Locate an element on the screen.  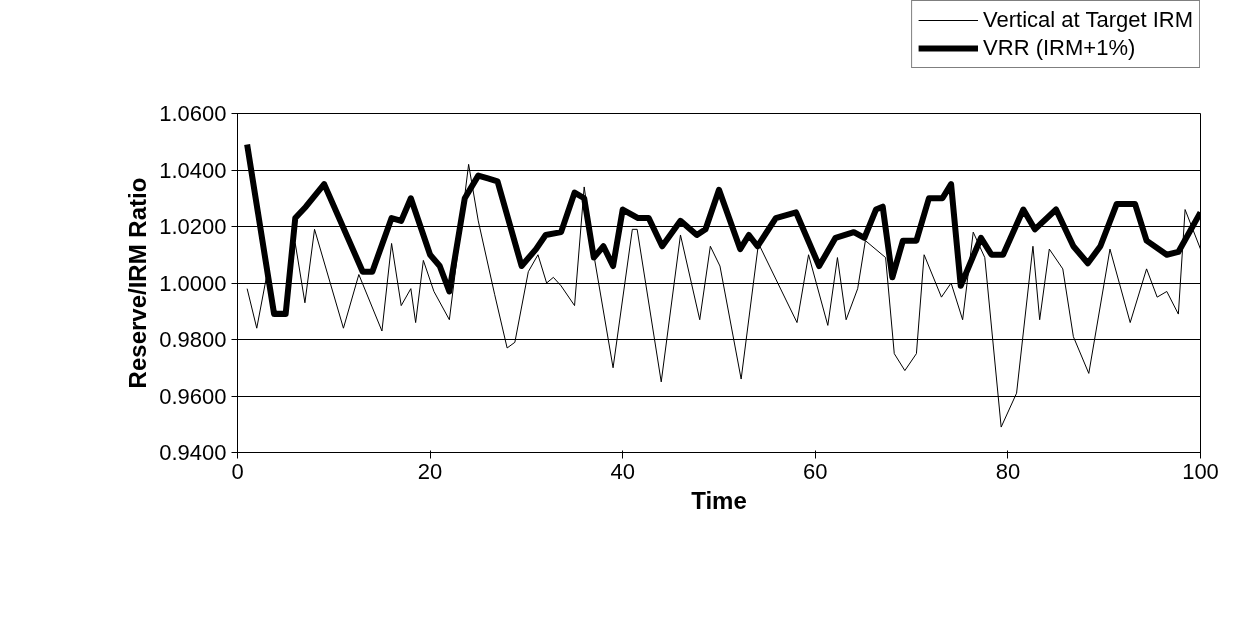
x-tick-label: 40 is located at coordinates (622, 471).